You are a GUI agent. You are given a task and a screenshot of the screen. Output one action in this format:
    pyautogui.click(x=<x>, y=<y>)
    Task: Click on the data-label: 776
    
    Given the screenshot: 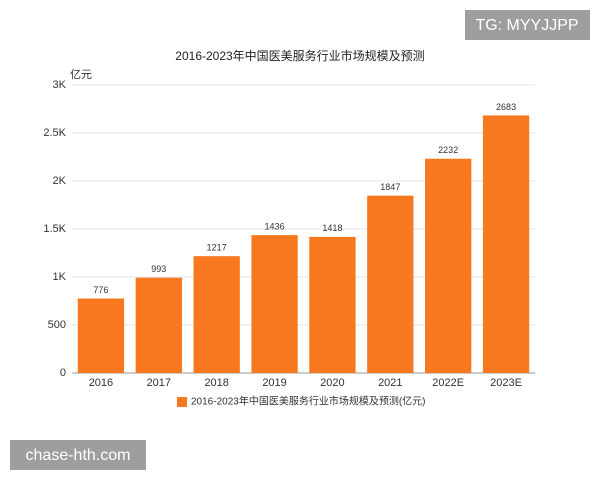 What is the action you would take?
    pyautogui.click(x=100, y=290)
    